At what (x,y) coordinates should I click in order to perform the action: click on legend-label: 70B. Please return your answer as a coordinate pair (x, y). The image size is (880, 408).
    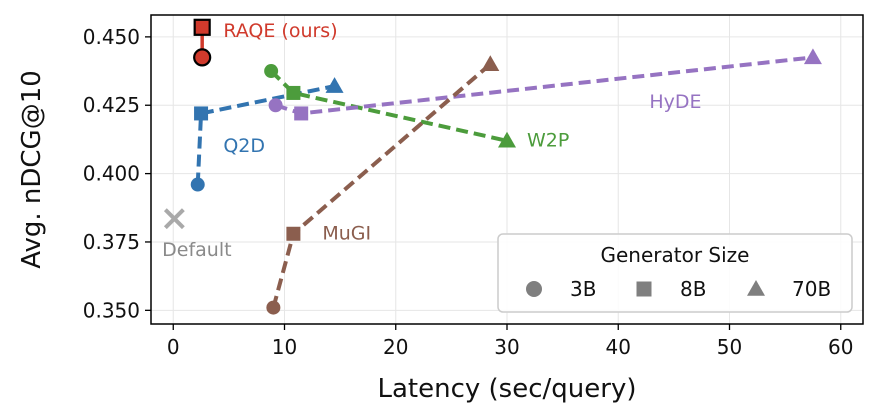
    Looking at the image, I should click on (811, 289).